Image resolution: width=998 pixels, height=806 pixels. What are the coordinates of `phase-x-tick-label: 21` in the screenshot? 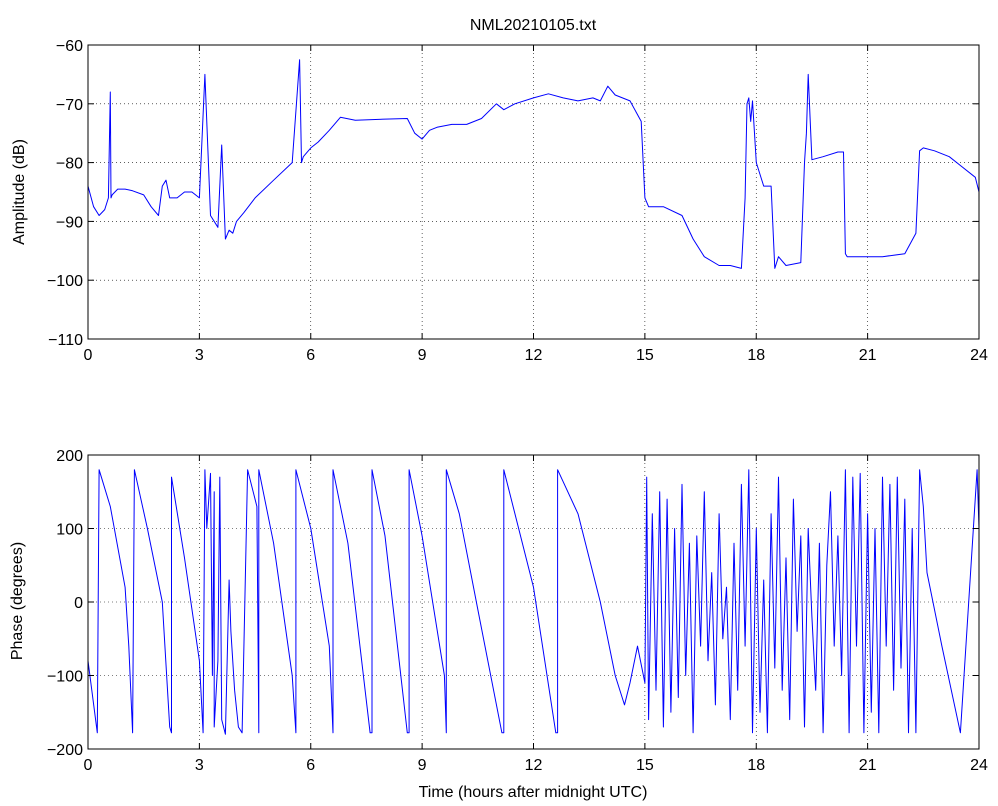 It's located at (868, 765).